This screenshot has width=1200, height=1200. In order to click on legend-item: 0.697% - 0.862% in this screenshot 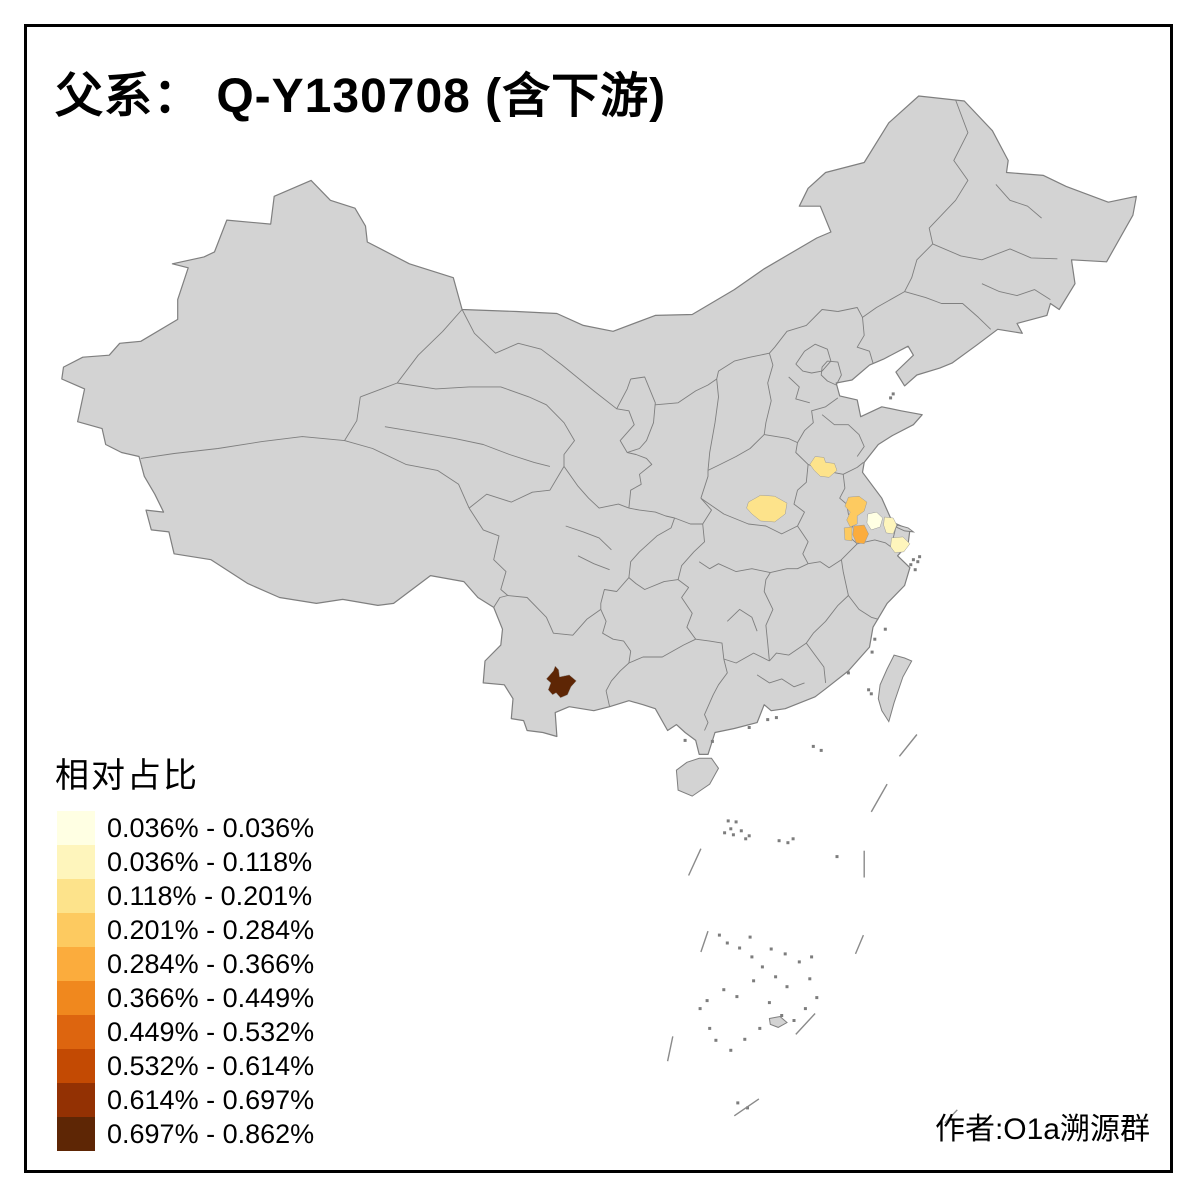, I will do `click(185, 1134)`.